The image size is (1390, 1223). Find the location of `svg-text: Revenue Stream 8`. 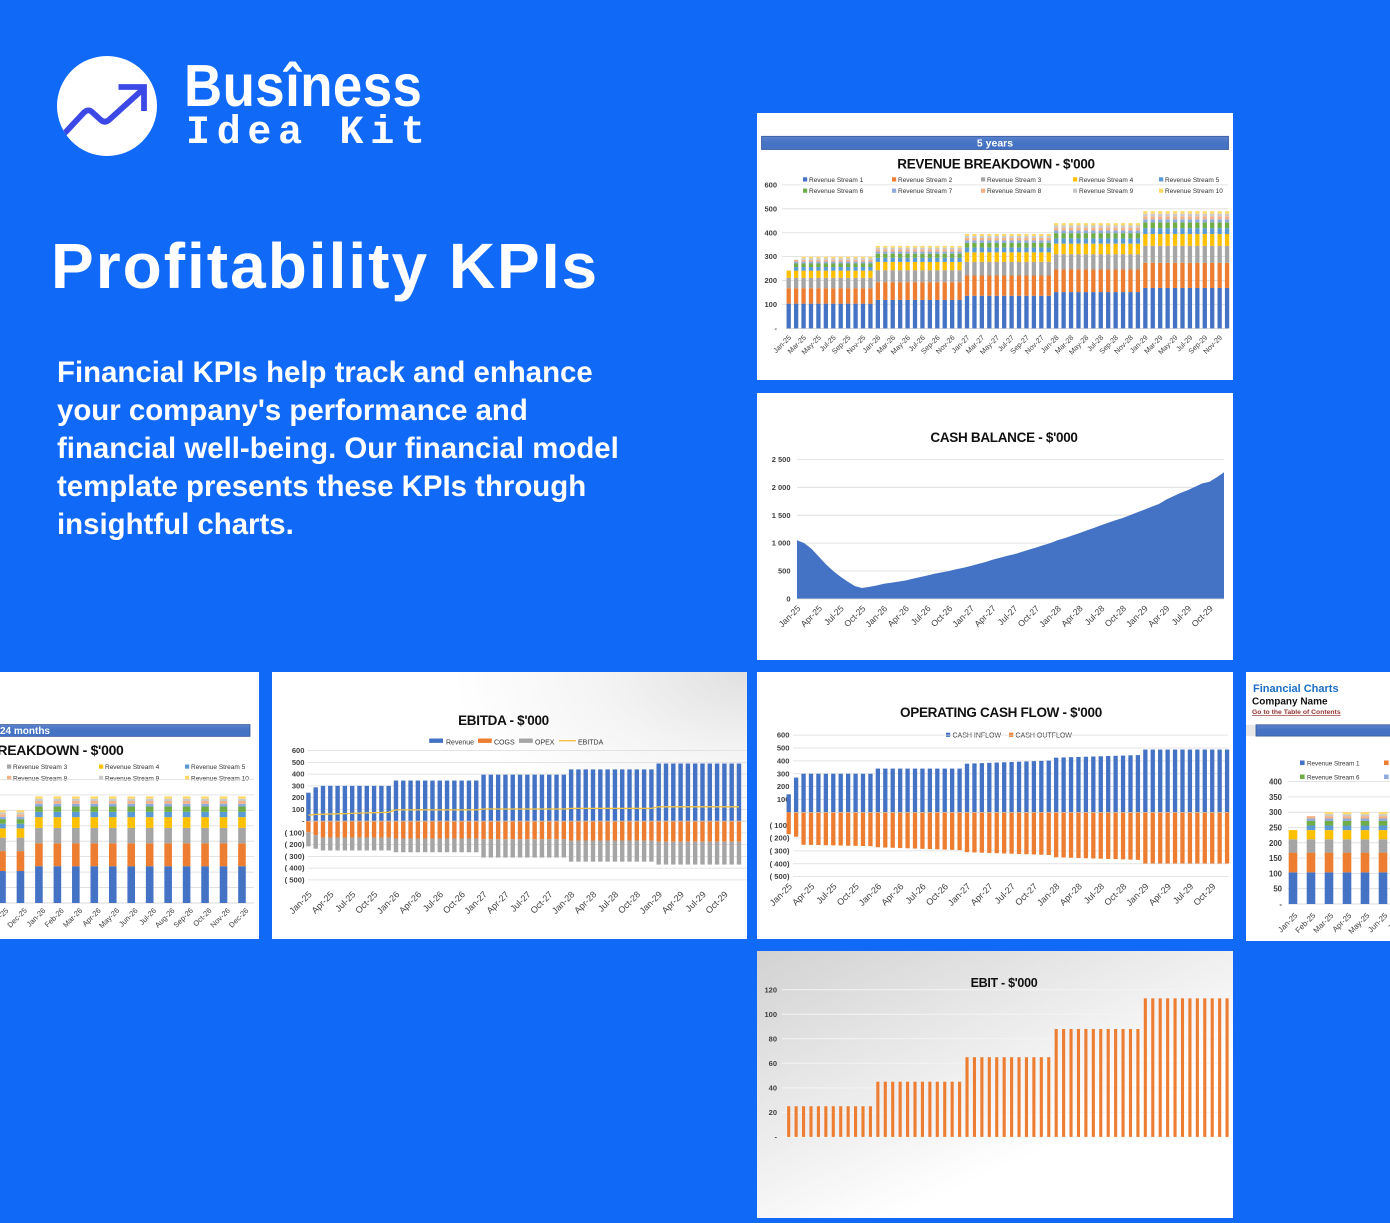

svg-text: Revenue Stream 8 is located at coordinates (1014, 191).